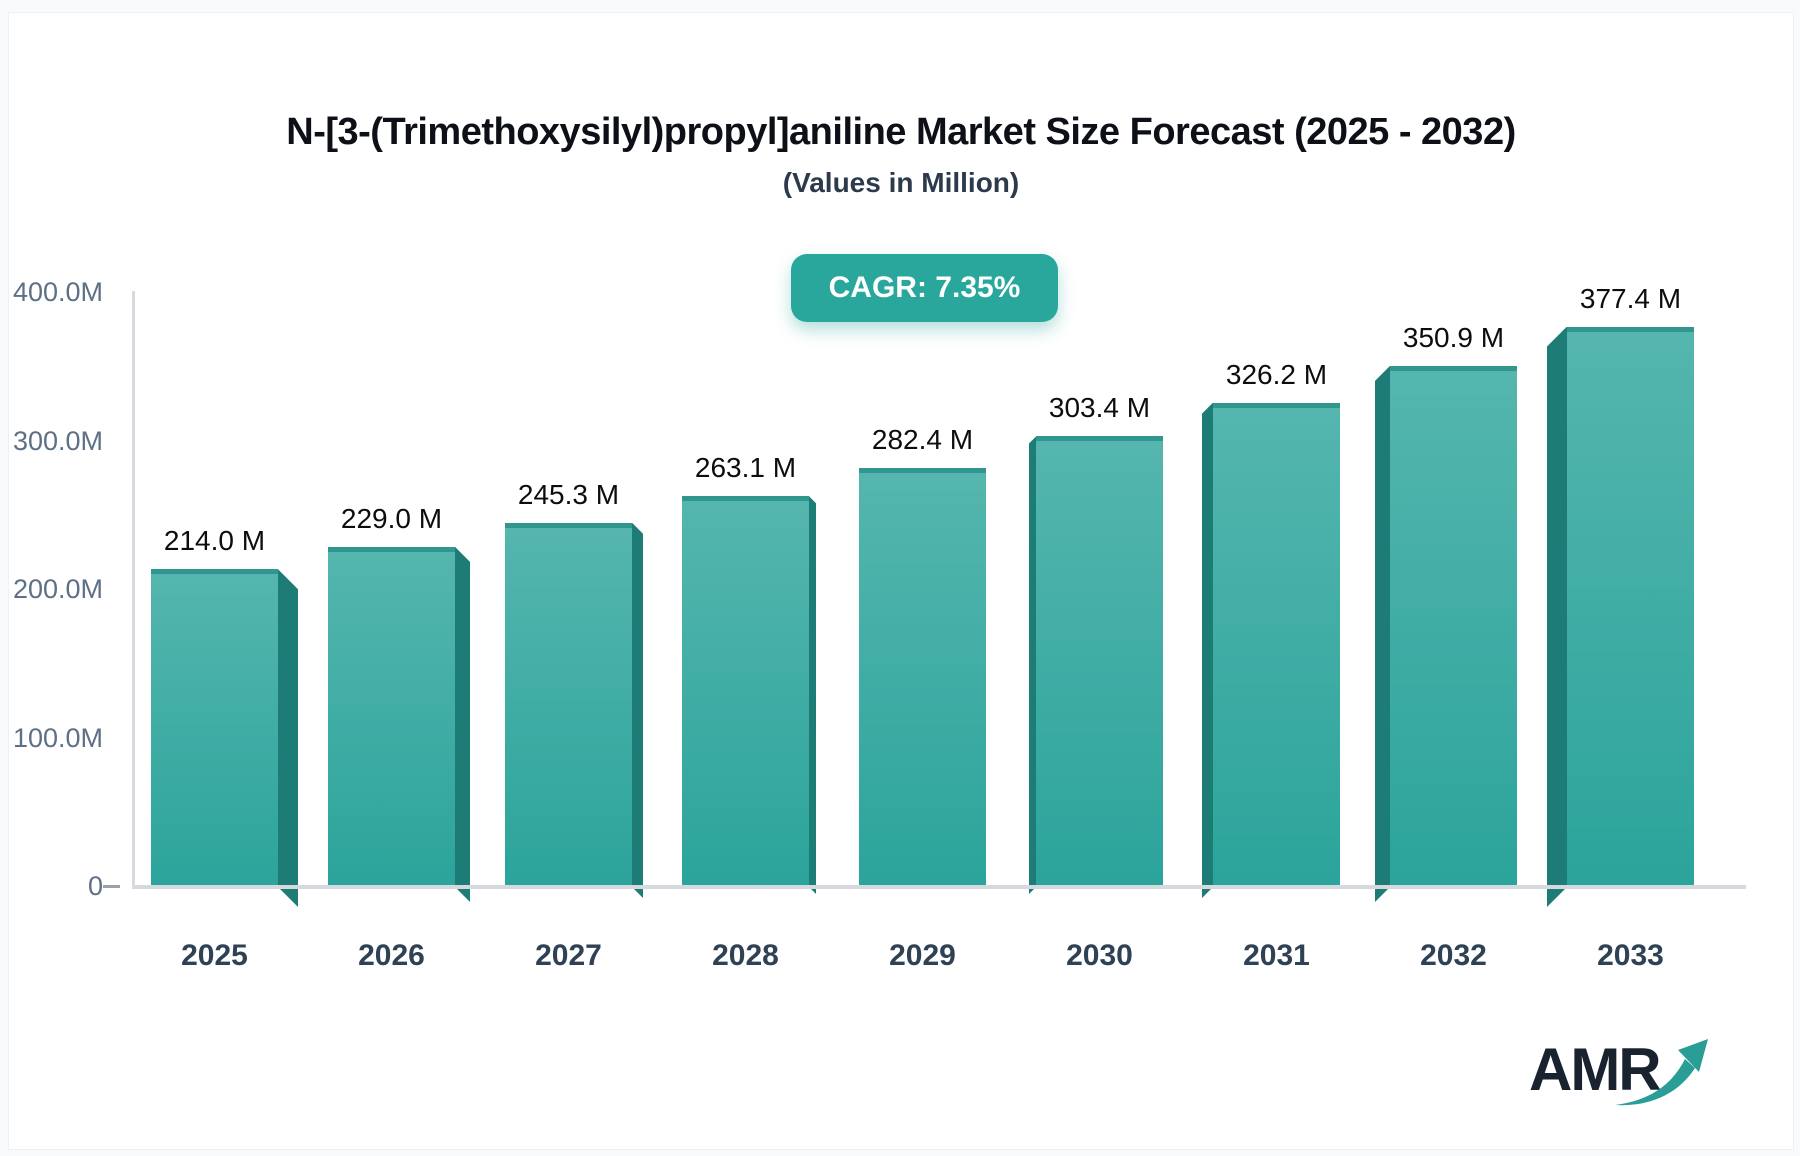 The image size is (1800, 1156). Describe the element at coordinates (1099, 955) in the screenshot. I see `x-tick-label-2030: 2030` at that location.